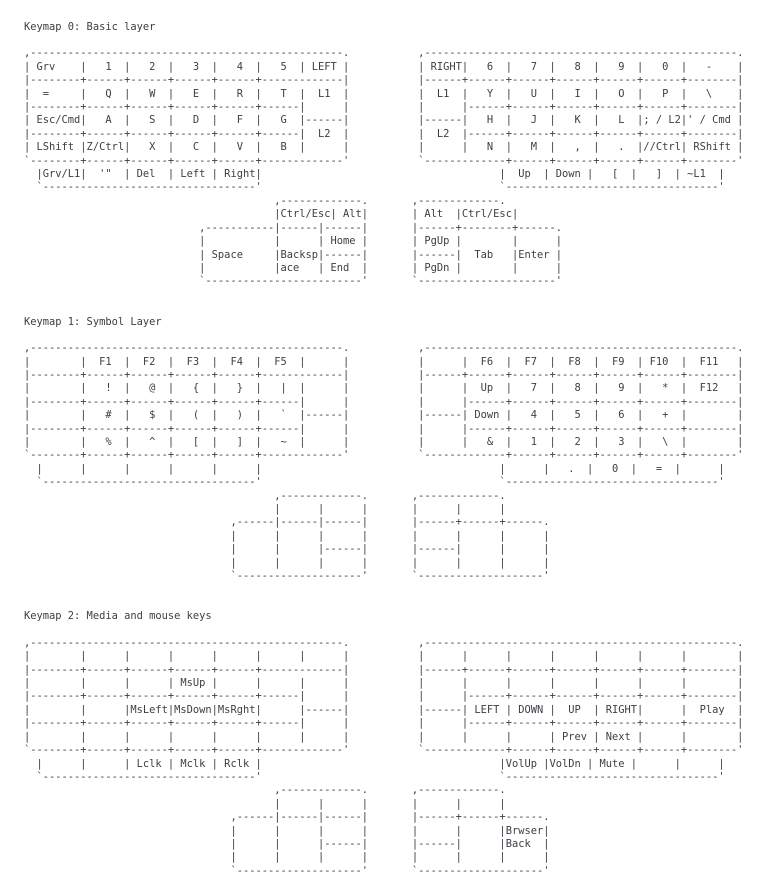 The image size is (765, 883). Describe the element at coordinates (118, 616) in the screenshot. I see `keymap-title: Keymap 2: Media and mouse keys` at that location.